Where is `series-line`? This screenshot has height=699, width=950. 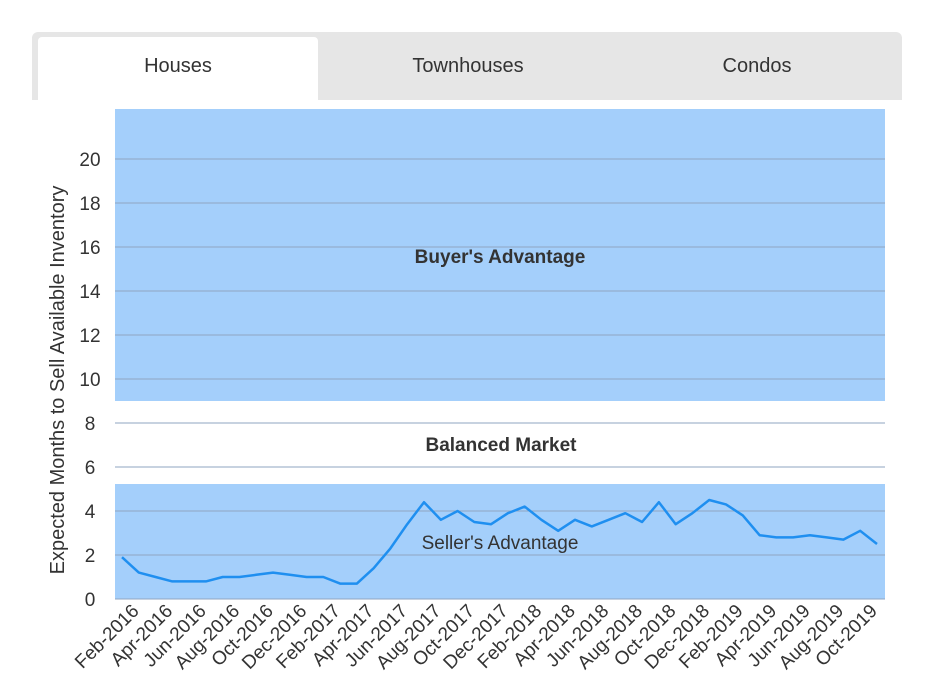 series-line is located at coordinates (499, 541).